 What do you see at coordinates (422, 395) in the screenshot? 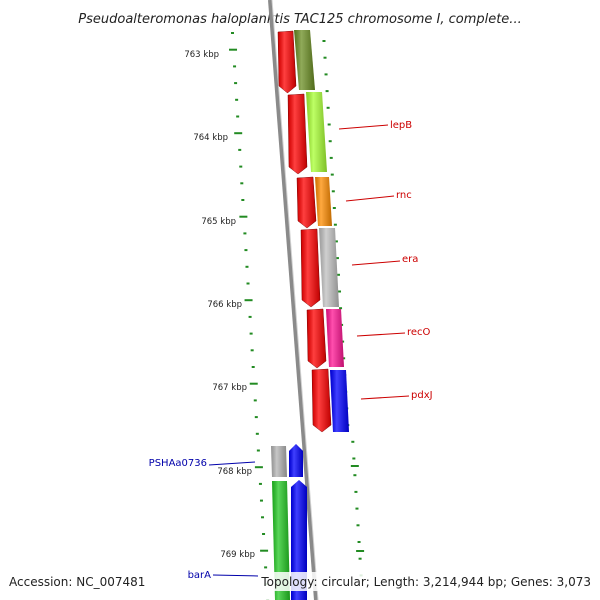
I see `gene-label-pdxJ: pdxJ` at bounding box center [422, 395].